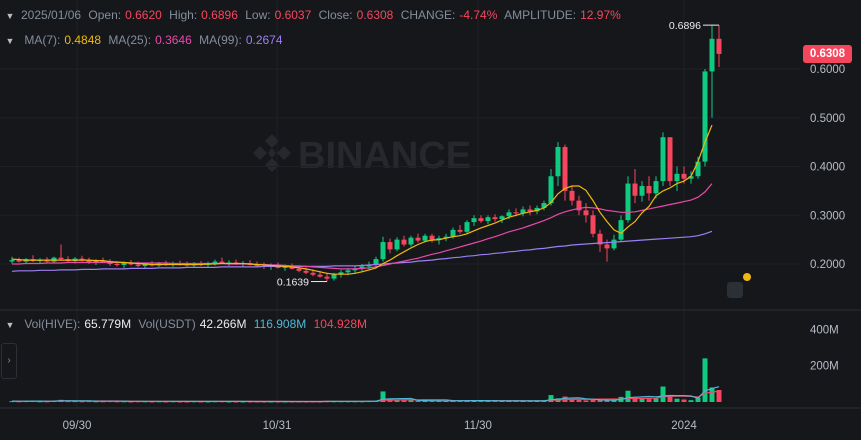  What do you see at coordinates (428, 15) in the screenshot?
I see `change-label: CHANGE:` at bounding box center [428, 15].